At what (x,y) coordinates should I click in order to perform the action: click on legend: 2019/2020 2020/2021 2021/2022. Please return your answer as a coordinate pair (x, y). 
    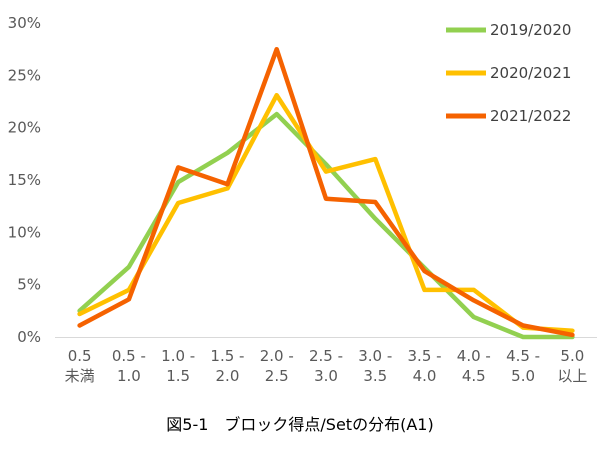
    Looking at the image, I should click on (508, 73).